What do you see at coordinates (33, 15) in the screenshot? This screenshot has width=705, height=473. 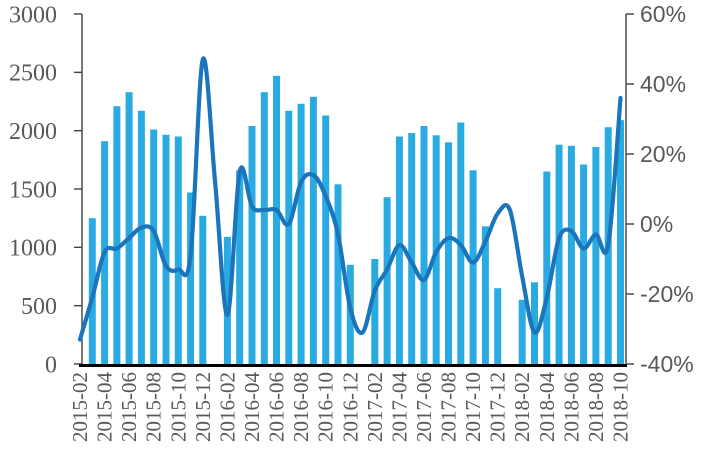 I see `left-axis-tick-label: 3000` at bounding box center [33, 15].